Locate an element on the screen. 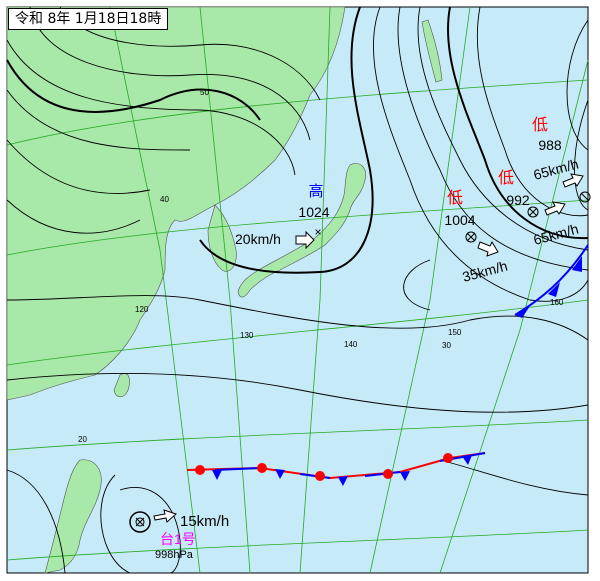 The height and width of the screenshot is (581, 600). high-pressure: 1024 is located at coordinates (313, 212).